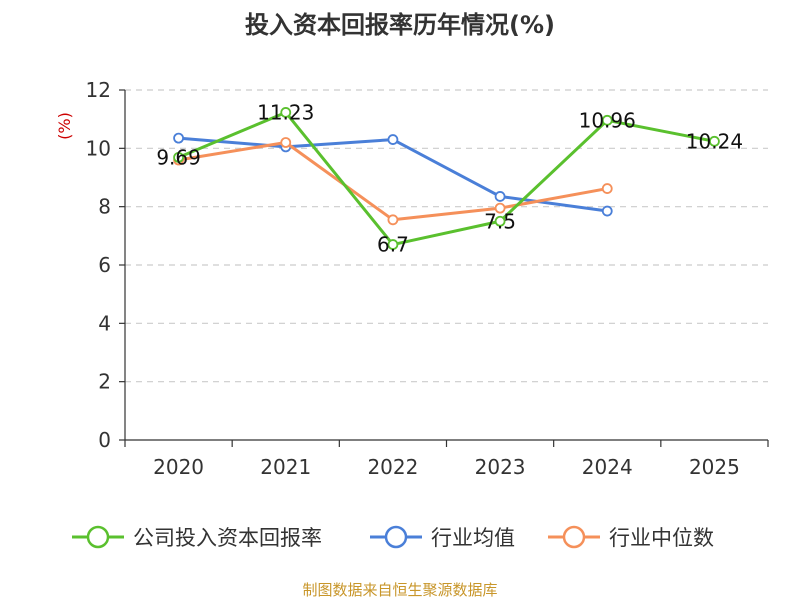 This screenshot has height=600, width=800. I want to click on legend: 公司投入资本回报率 行业均值 行业中位数, so click(393, 537).